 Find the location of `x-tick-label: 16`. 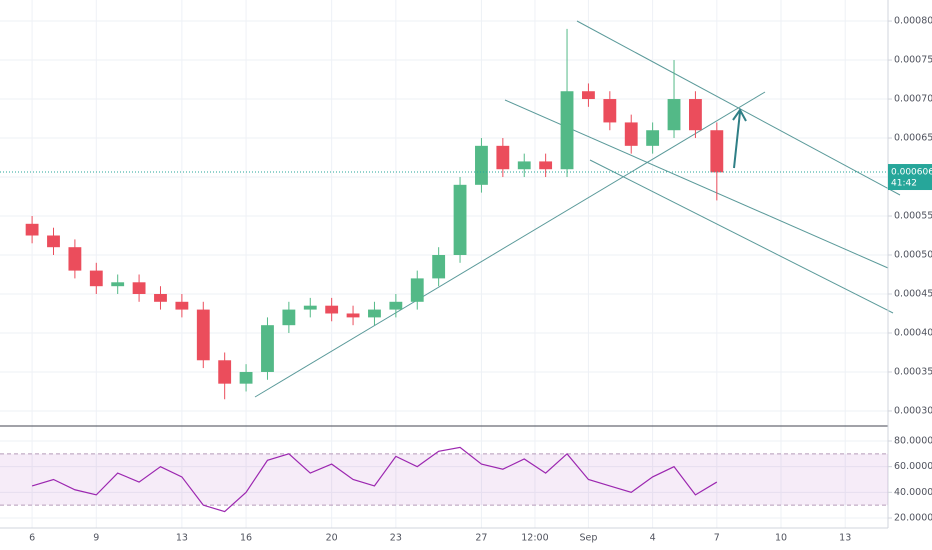

x-tick-label: 16 is located at coordinates (246, 538).